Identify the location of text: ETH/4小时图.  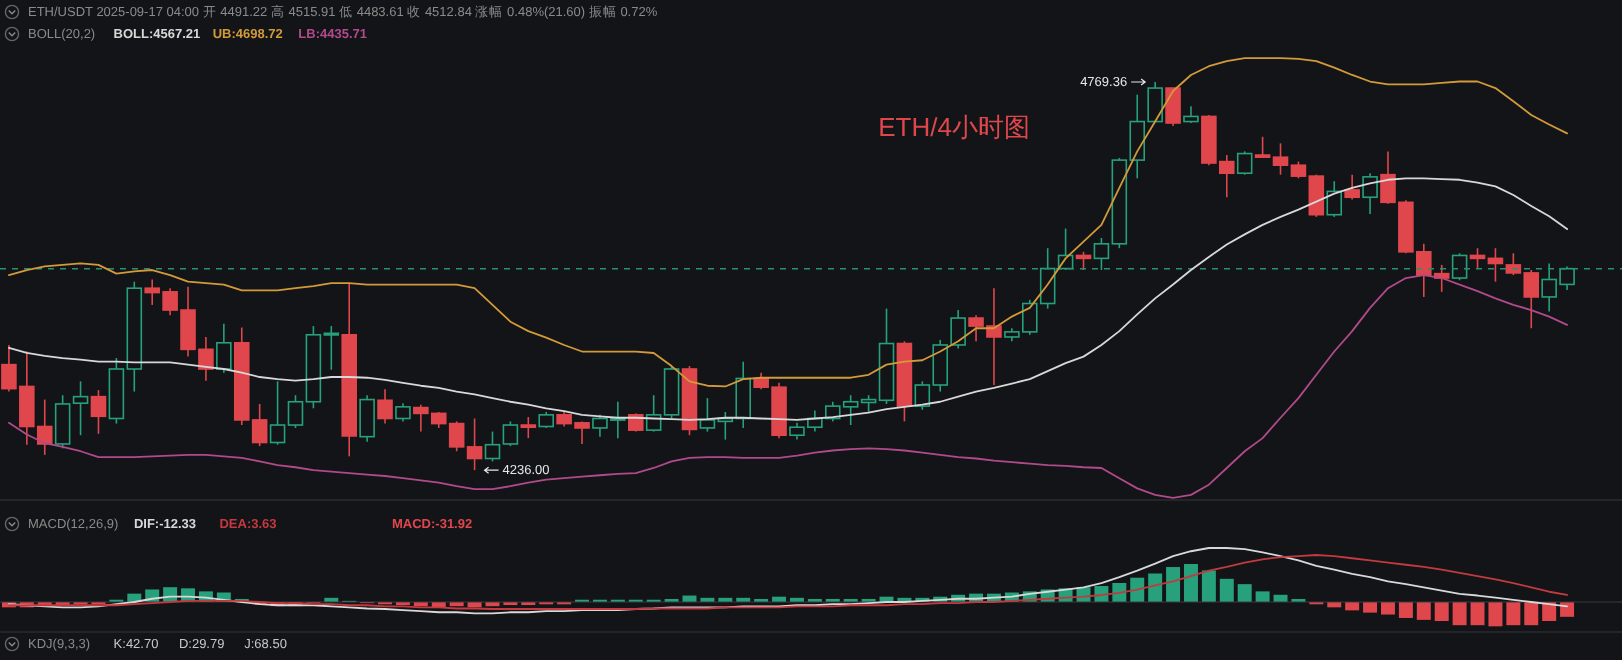
(954, 127).